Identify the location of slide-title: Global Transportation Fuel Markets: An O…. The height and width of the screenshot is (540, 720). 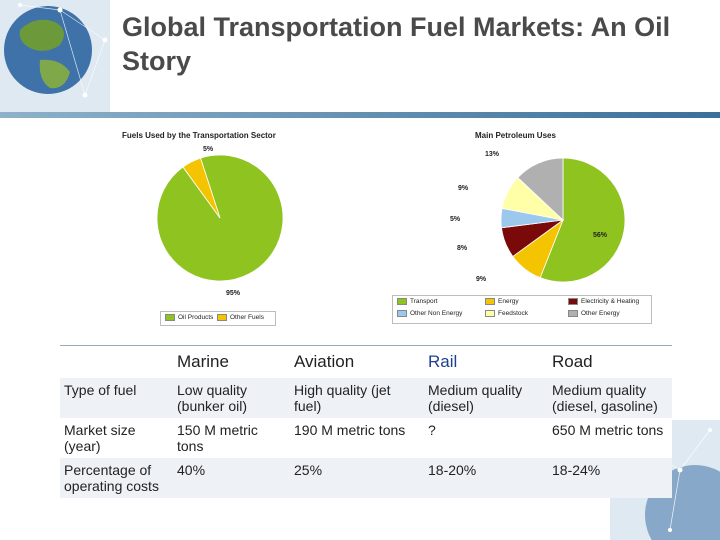
(396, 44).